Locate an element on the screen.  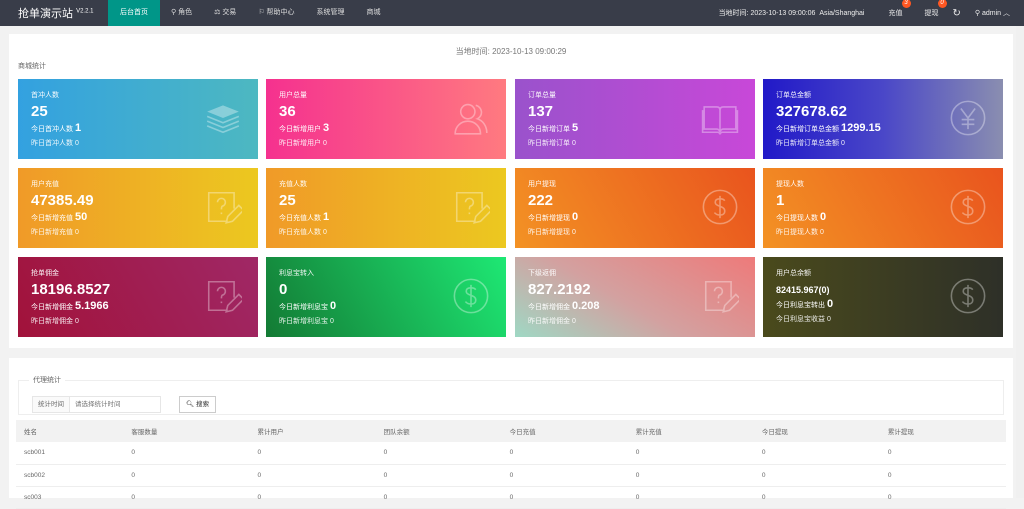
card-title: 下级返佣 is located at coordinates (542, 273).